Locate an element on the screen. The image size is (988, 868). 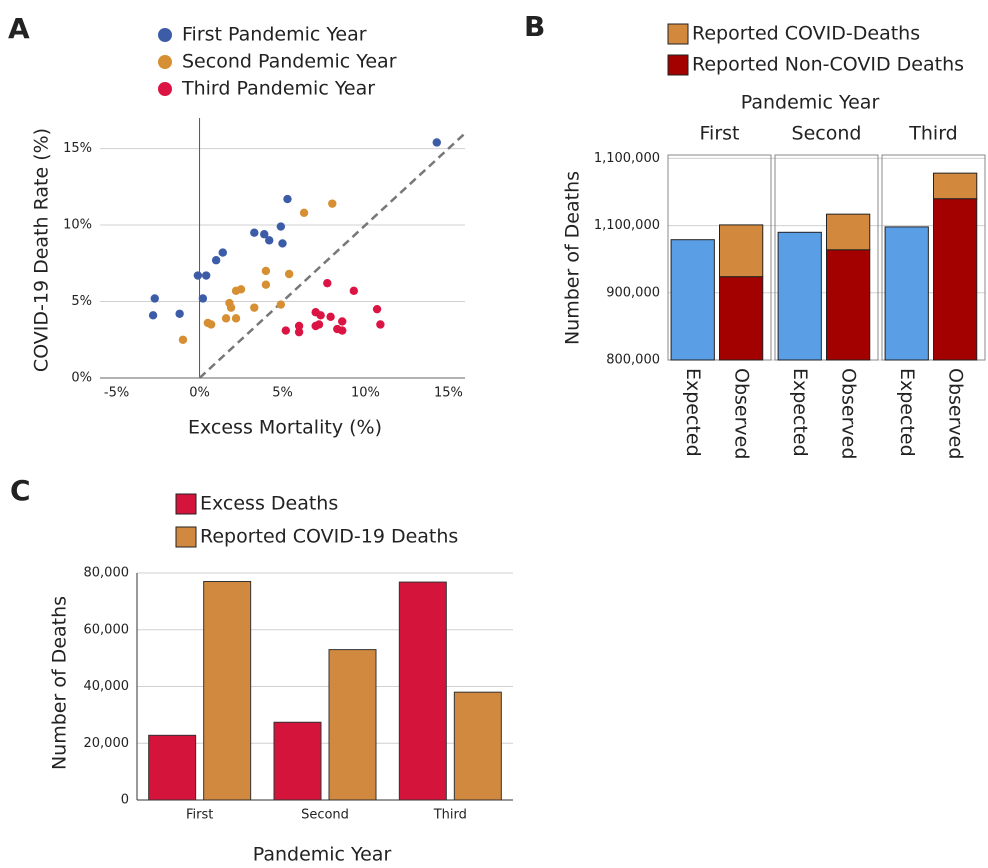
x-tick-label: Third is located at coordinates (450, 815).